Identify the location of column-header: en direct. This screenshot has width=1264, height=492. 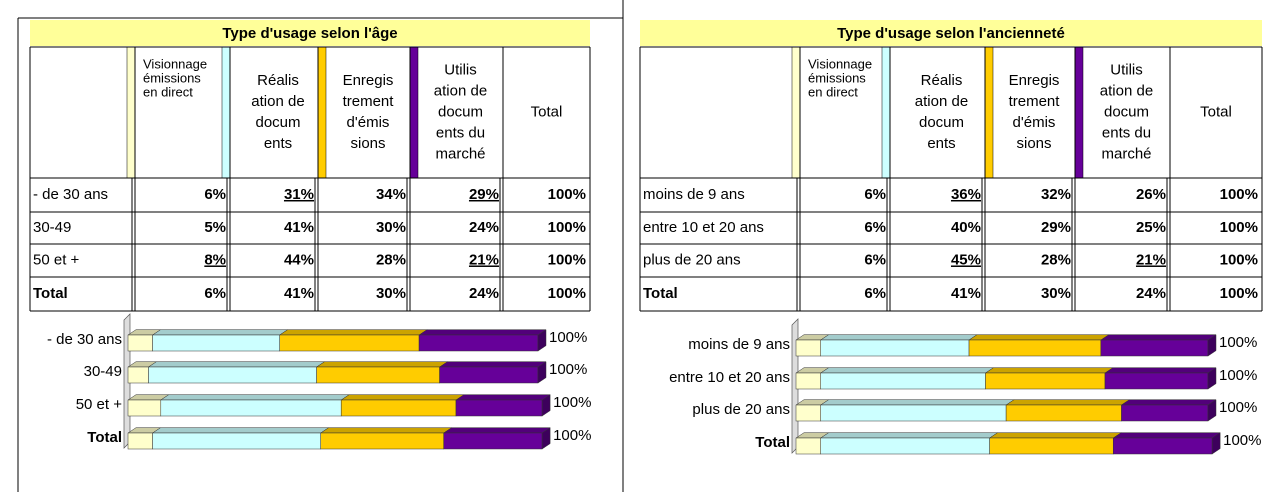
(168, 91).